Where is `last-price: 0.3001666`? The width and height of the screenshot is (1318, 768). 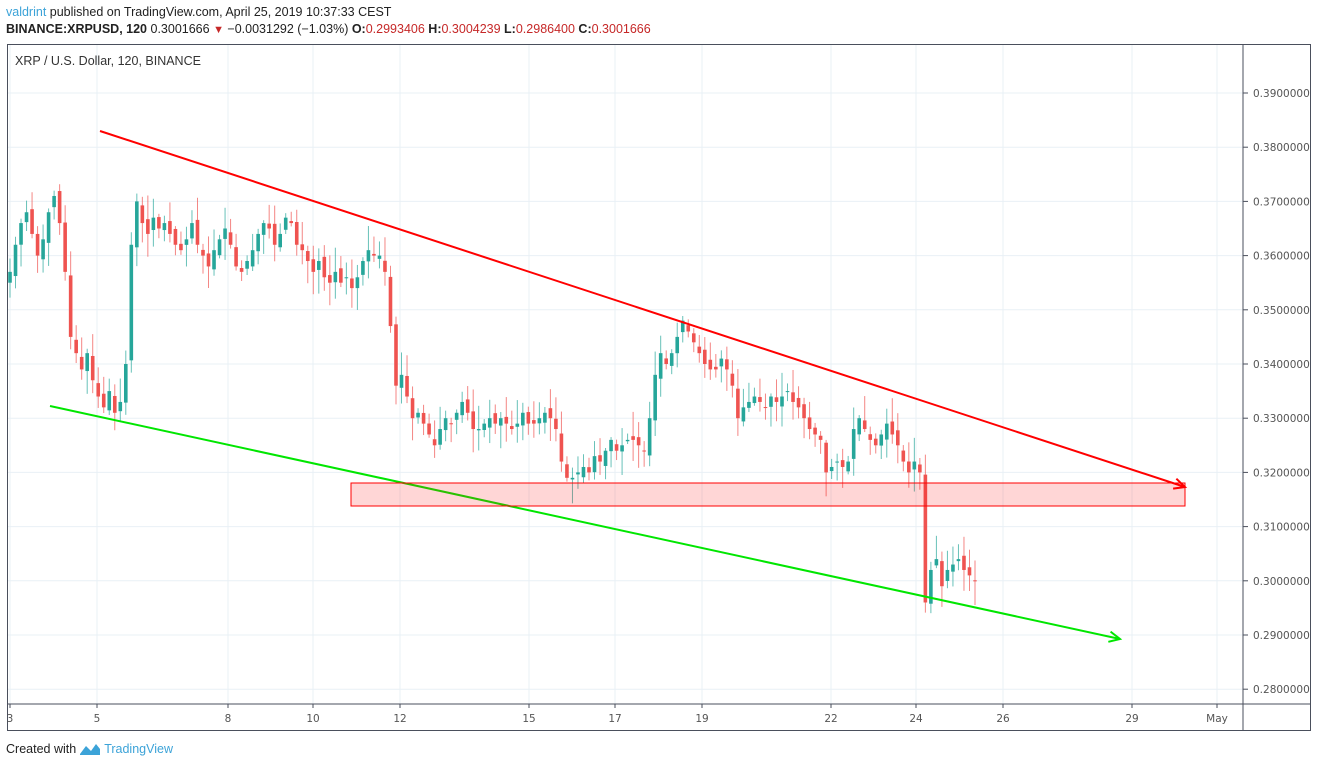 last-price: 0.3001666 is located at coordinates (180, 29).